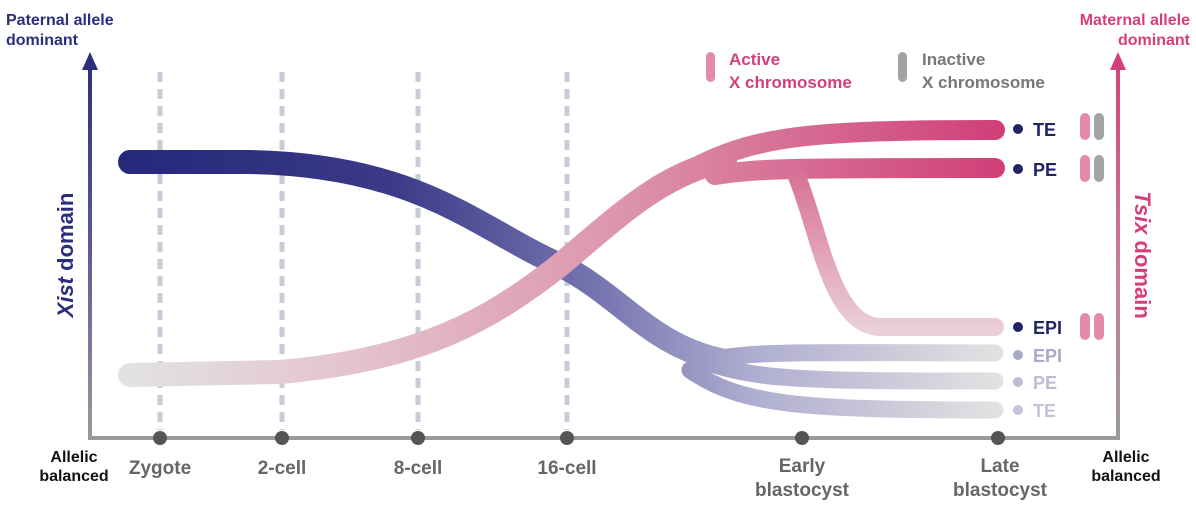  Describe the element at coordinates (953, 59) in the screenshot. I see `legend-inactive: Inactive` at that location.